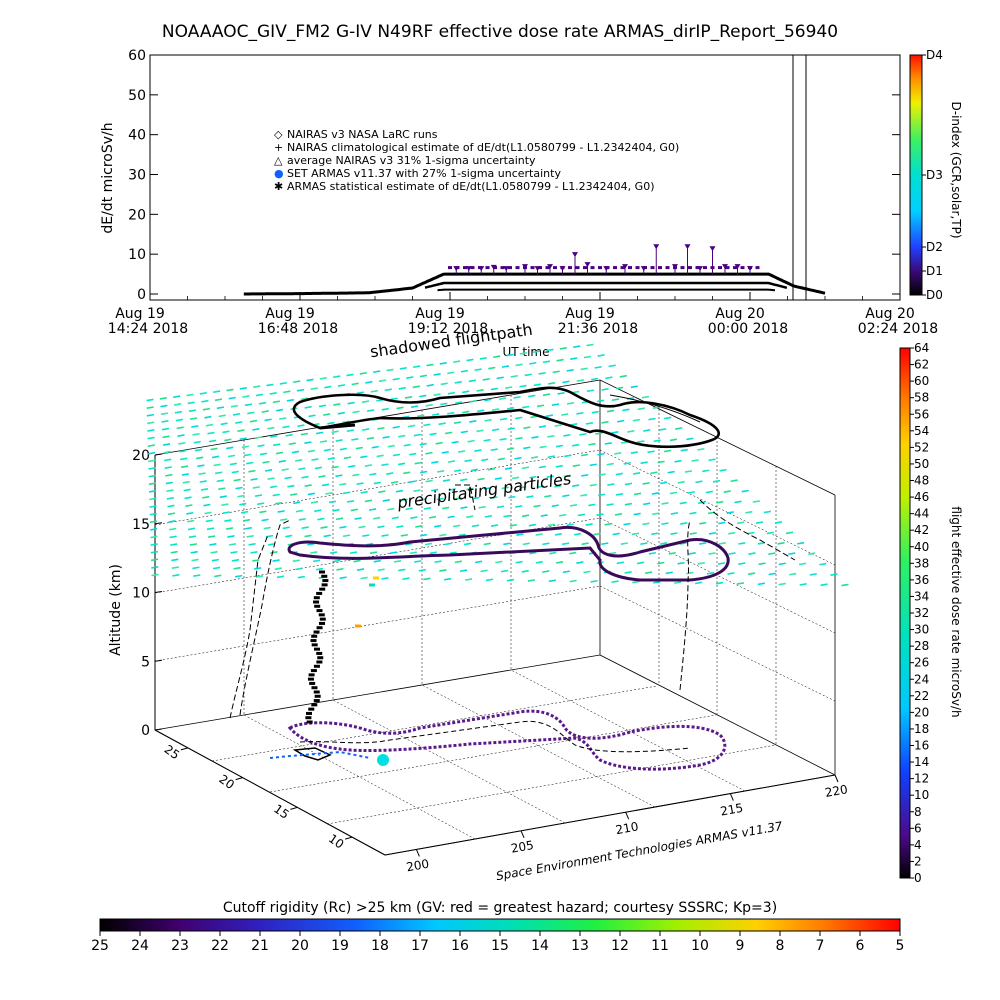 The image size is (1000, 1000). What do you see at coordinates (598, 329) in the screenshot?
I see `x-tick-time: 21:36 2018` at bounding box center [598, 329].